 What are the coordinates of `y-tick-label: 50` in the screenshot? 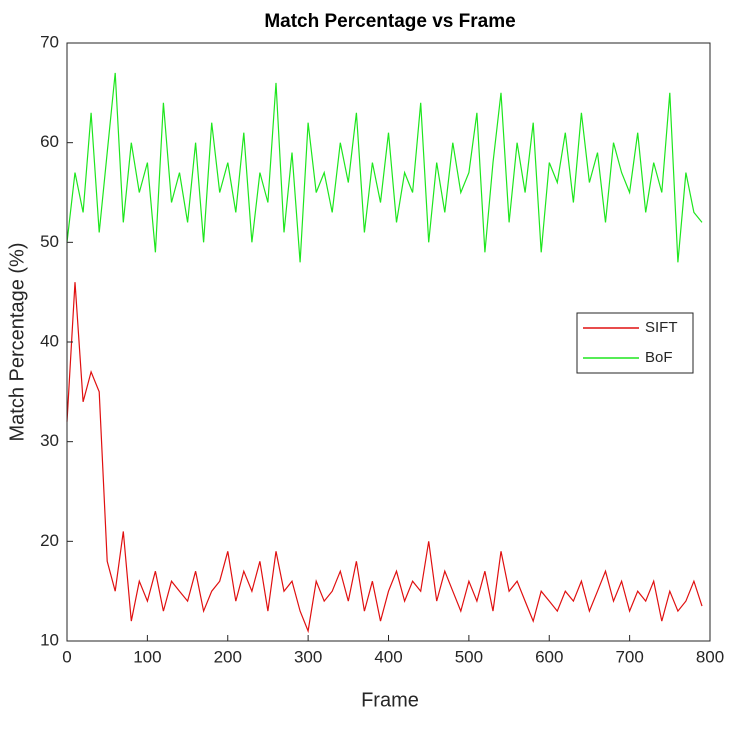 It's located at (49, 241).